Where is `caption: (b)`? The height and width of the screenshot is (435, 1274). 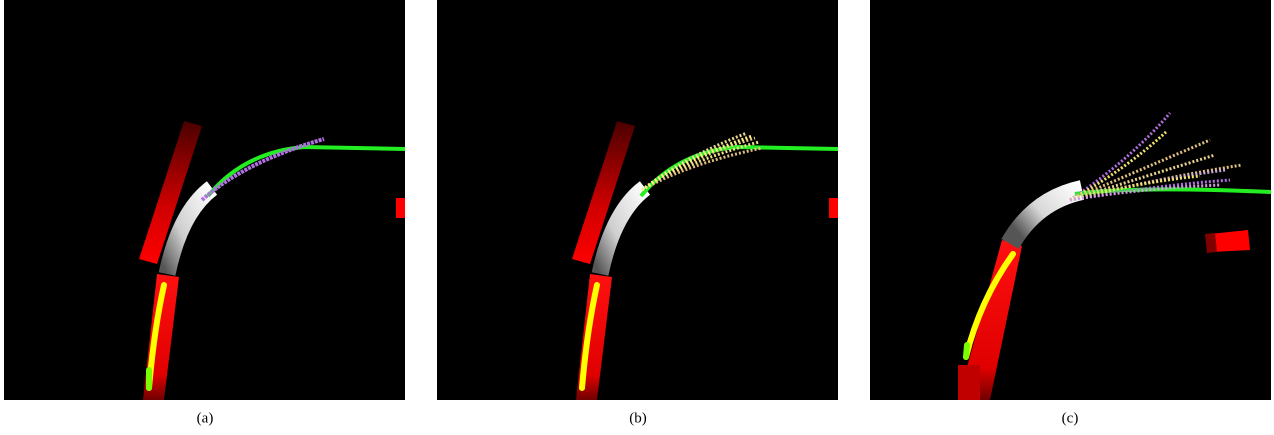 caption: (b) is located at coordinates (638, 418).